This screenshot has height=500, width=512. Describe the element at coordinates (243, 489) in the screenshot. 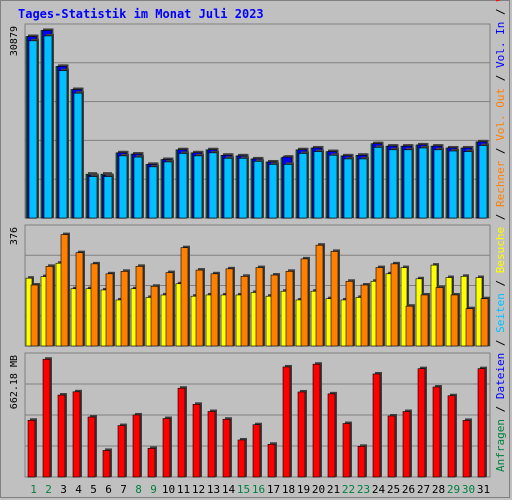

I see `x-tick-label: 15` at that location.